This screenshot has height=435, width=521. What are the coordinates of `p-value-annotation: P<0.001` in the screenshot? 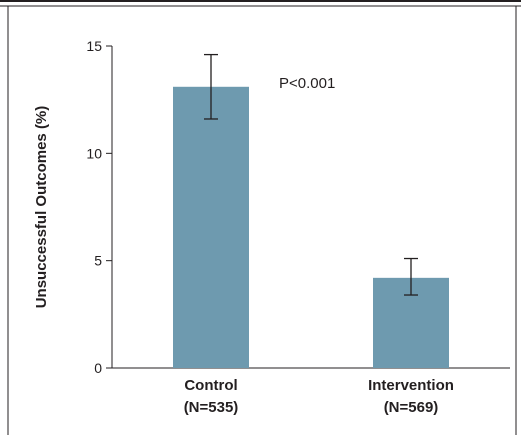 It's located at (307, 83).